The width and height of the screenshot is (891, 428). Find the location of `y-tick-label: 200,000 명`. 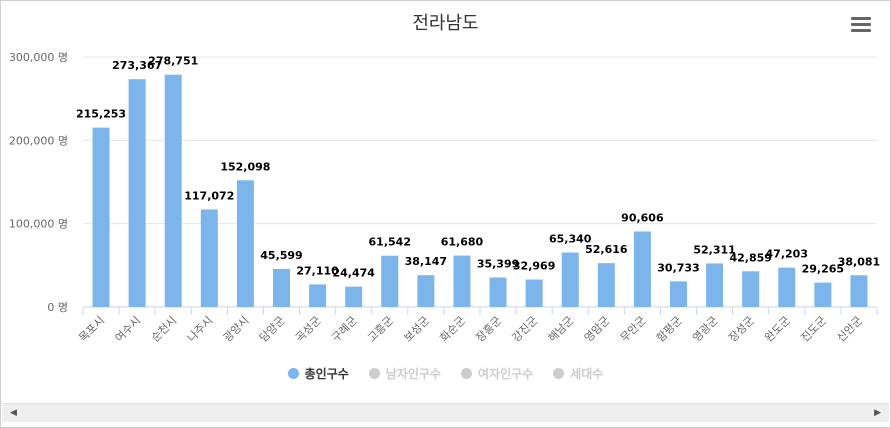

y-tick-label: 200,000 명 is located at coordinates (38, 140).